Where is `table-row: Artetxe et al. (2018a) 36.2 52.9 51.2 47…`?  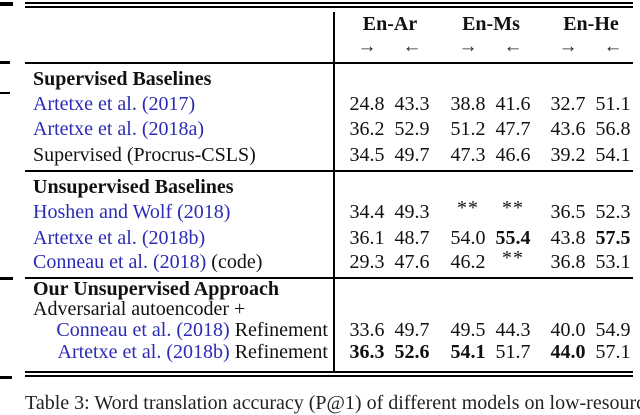
table-row: Artetxe et al. (2018a) 36.2 52.9 51.2 47… is located at coordinates (320, 129).